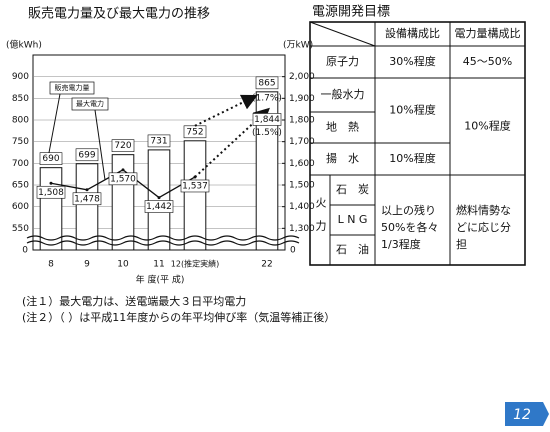 The width and height of the screenshot is (550, 432). What do you see at coordinates (412, 61) in the screenshot?
I see `cell: 30%程度` at bounding box center [412, 61].